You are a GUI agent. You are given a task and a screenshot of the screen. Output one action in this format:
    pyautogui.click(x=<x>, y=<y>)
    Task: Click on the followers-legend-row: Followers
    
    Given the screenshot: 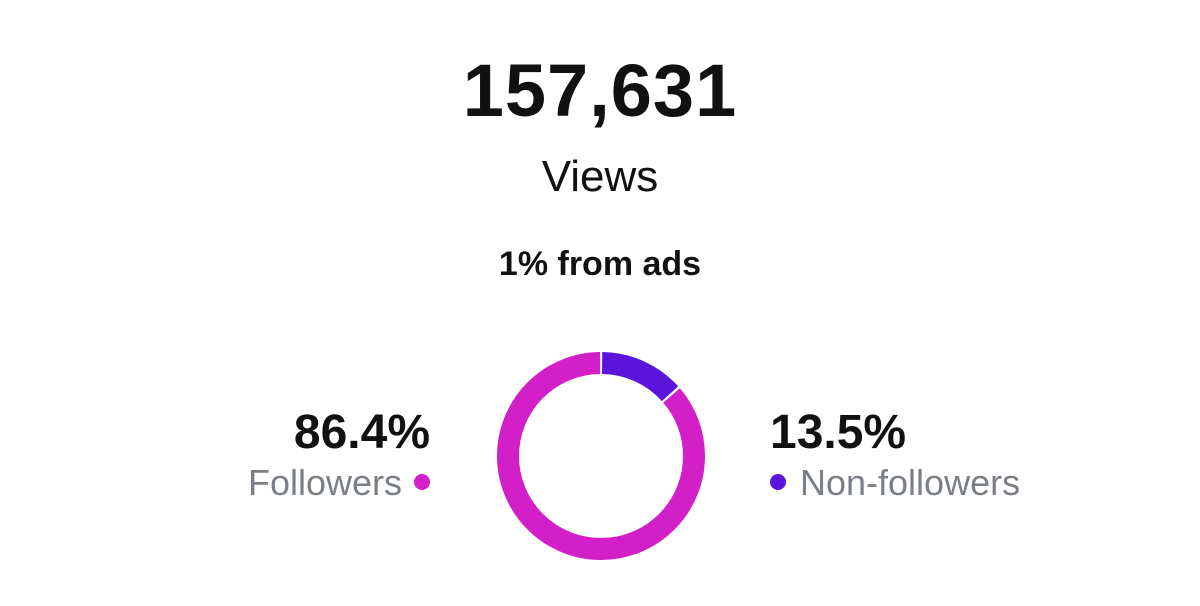 What is the action you would take?
    pyautogui.click(x=339, y=483)
    